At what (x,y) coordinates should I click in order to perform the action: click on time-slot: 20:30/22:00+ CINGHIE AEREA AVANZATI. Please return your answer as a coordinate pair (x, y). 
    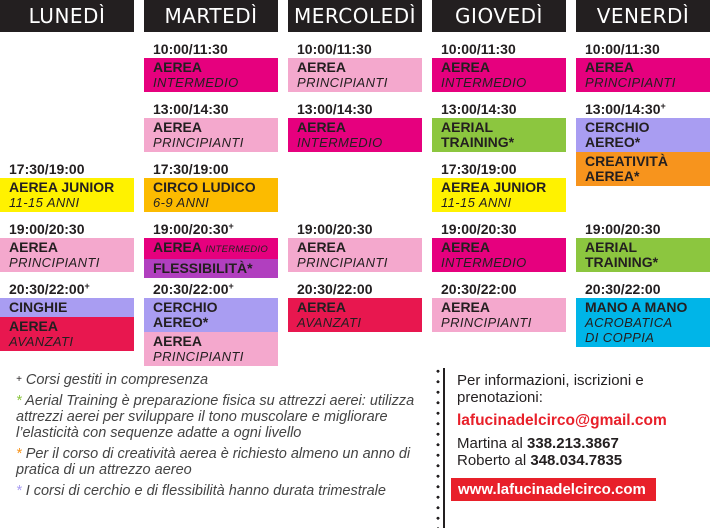
    Looking at the image, I should click on (67, 315).